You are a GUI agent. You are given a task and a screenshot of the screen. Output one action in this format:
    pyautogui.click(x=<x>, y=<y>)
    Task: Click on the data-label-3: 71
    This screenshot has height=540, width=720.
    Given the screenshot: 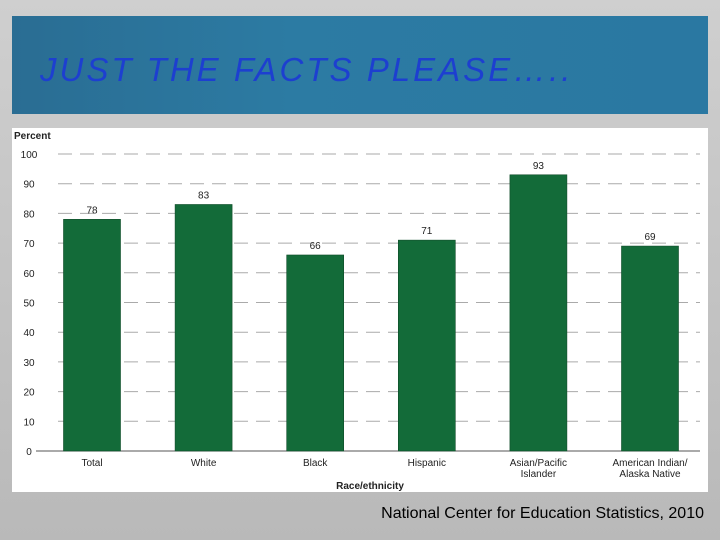 What is the action you would take?
    pyautogui.click(x=427, y=231)
    